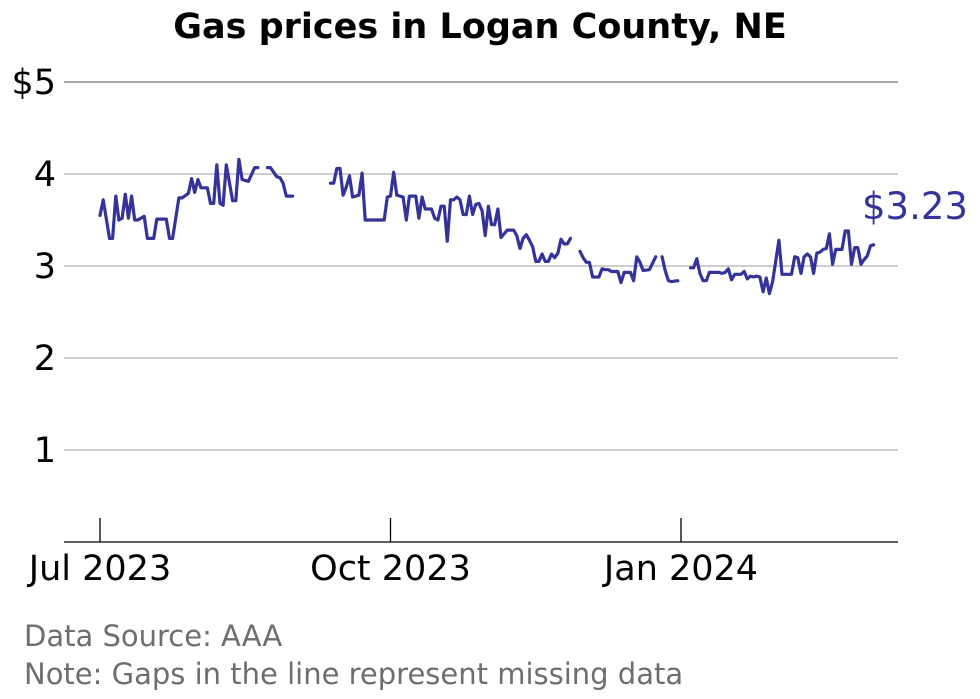 The image size is (980, 699). Describe the element at coordinates (153, 636) in the screenshot. I see `data-source-note: Data Source: AAA` at that location.